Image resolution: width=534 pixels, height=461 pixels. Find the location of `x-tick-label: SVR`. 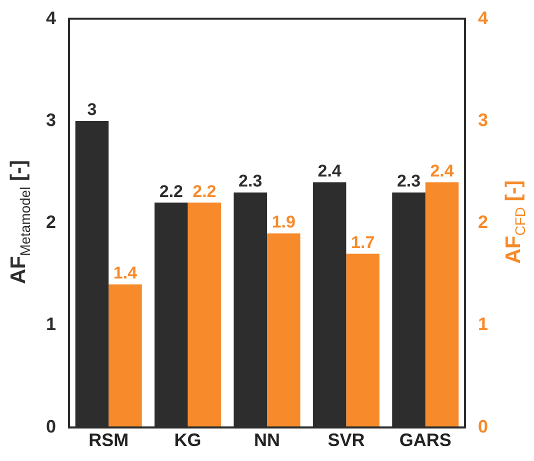

x-tick-label: SVR is located at coordinates (346, 440).